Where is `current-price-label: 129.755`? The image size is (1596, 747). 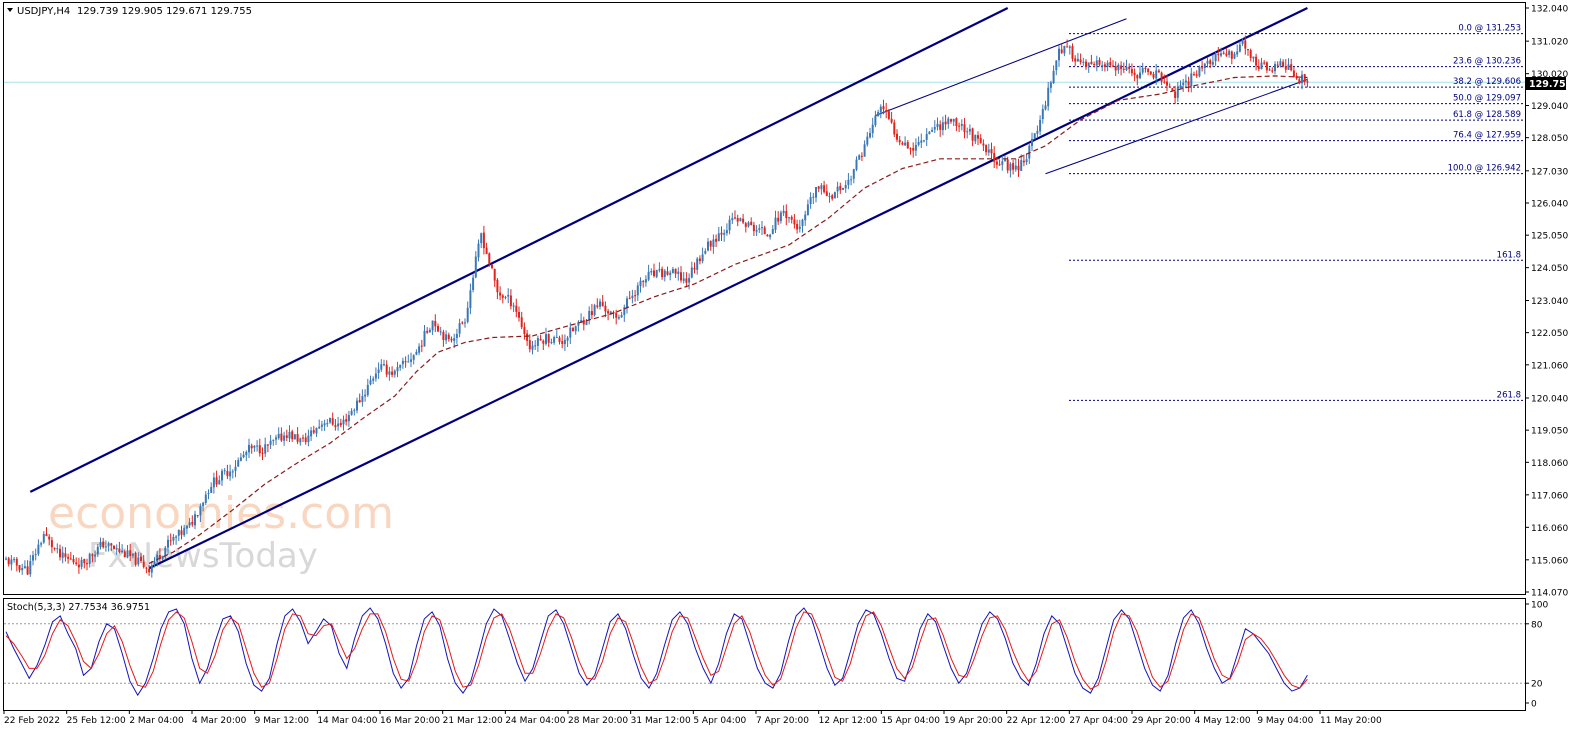 current-price-label: 129.755 is located at coordinates (1550, 84).